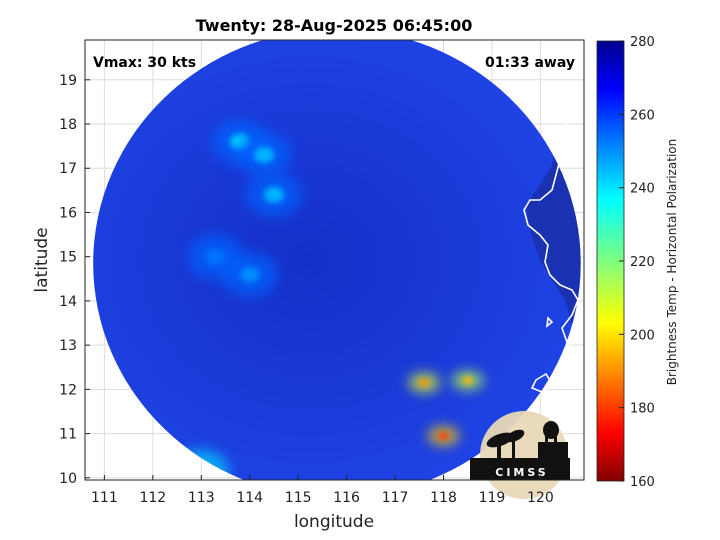 Image resolution: width=720 pixels, height=540 pixels. Describe the element at coordinates (144, 63) in the screenshot. I see `vmax-annotation: Vmax: 30 kts` at that location.